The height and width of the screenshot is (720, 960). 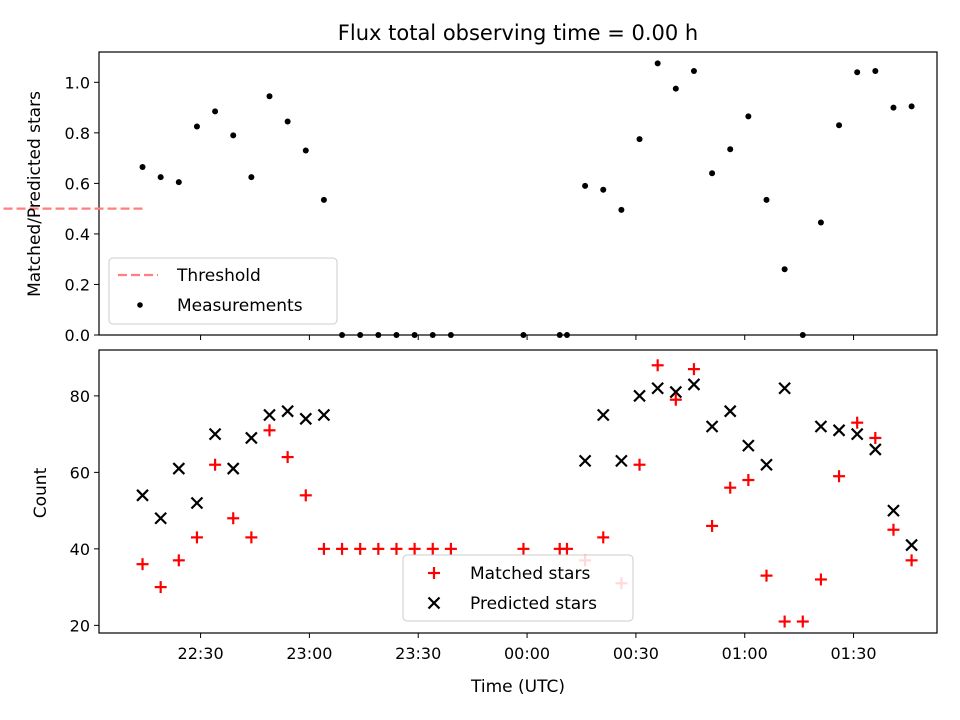 I want to click on top-legend-box, so click(x=223, y=291).